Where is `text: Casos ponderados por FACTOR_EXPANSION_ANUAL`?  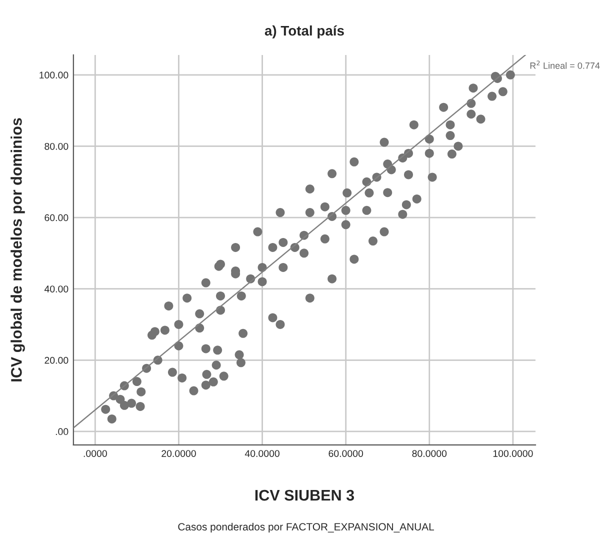 text: Casos ponderados por FACTOR_EXPANSION_ANUAL is located at coordinates (306, 527).